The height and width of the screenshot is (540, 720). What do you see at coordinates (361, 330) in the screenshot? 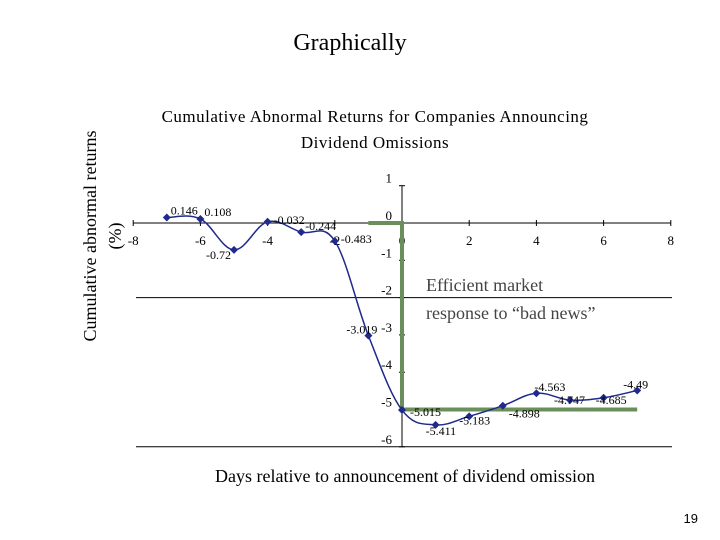
I see `data-label: -3.019` at bounding box center [361, 330].